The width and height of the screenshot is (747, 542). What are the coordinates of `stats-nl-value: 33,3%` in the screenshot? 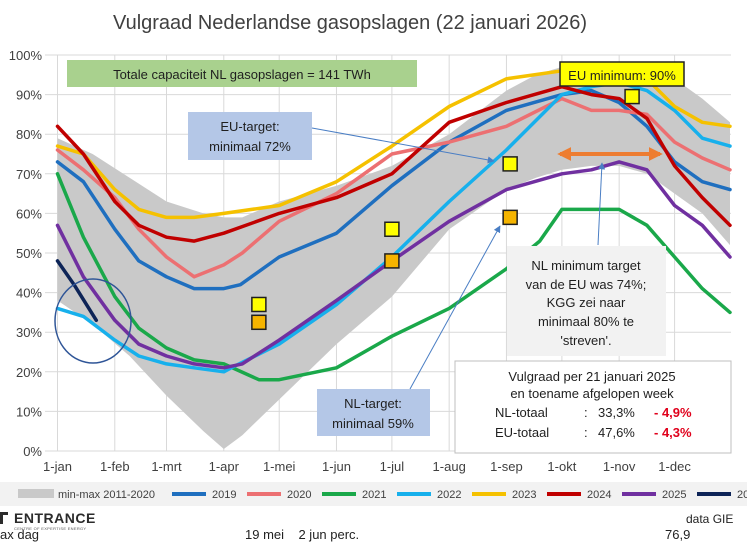 It's located at (616, 412).